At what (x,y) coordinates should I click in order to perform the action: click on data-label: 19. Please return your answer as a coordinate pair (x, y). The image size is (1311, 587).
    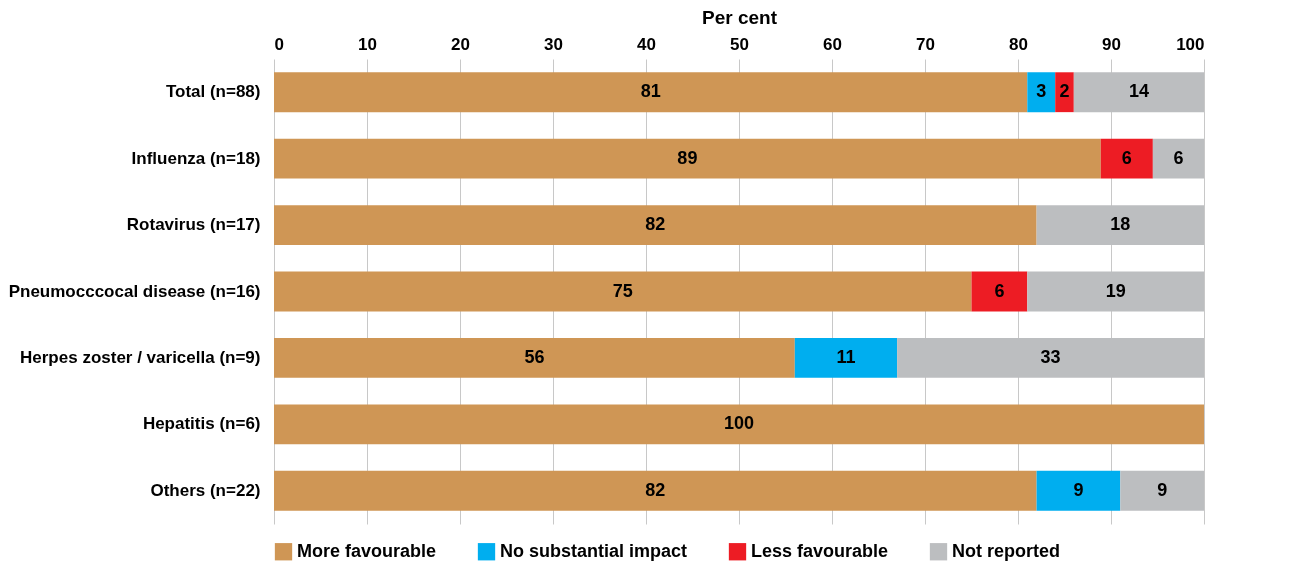
    Looking at the image, I should click on (1115, 290).